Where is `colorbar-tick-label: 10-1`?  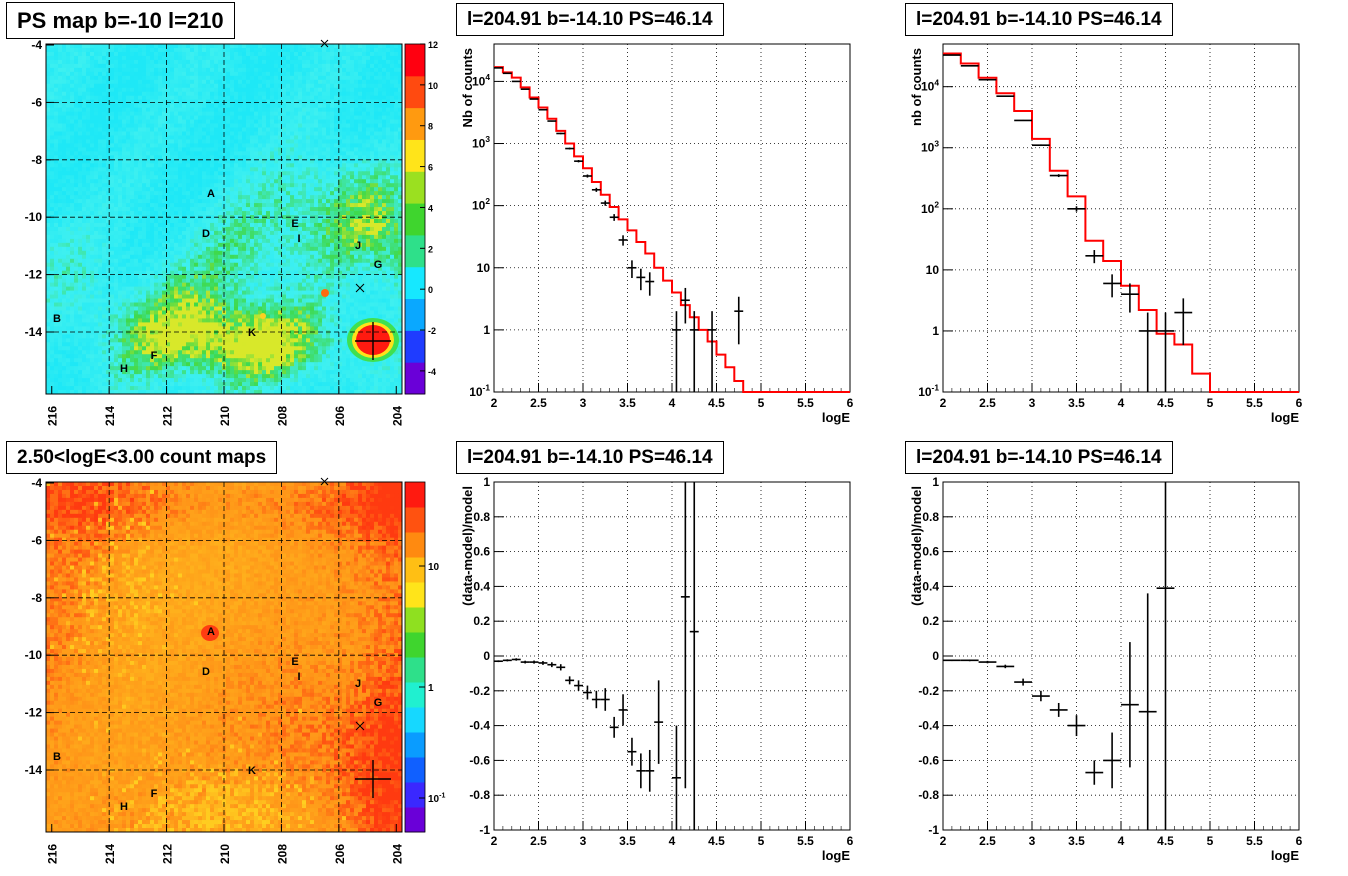 colorbar-tick-label: 10-1 is located at coordinates (436, 799).